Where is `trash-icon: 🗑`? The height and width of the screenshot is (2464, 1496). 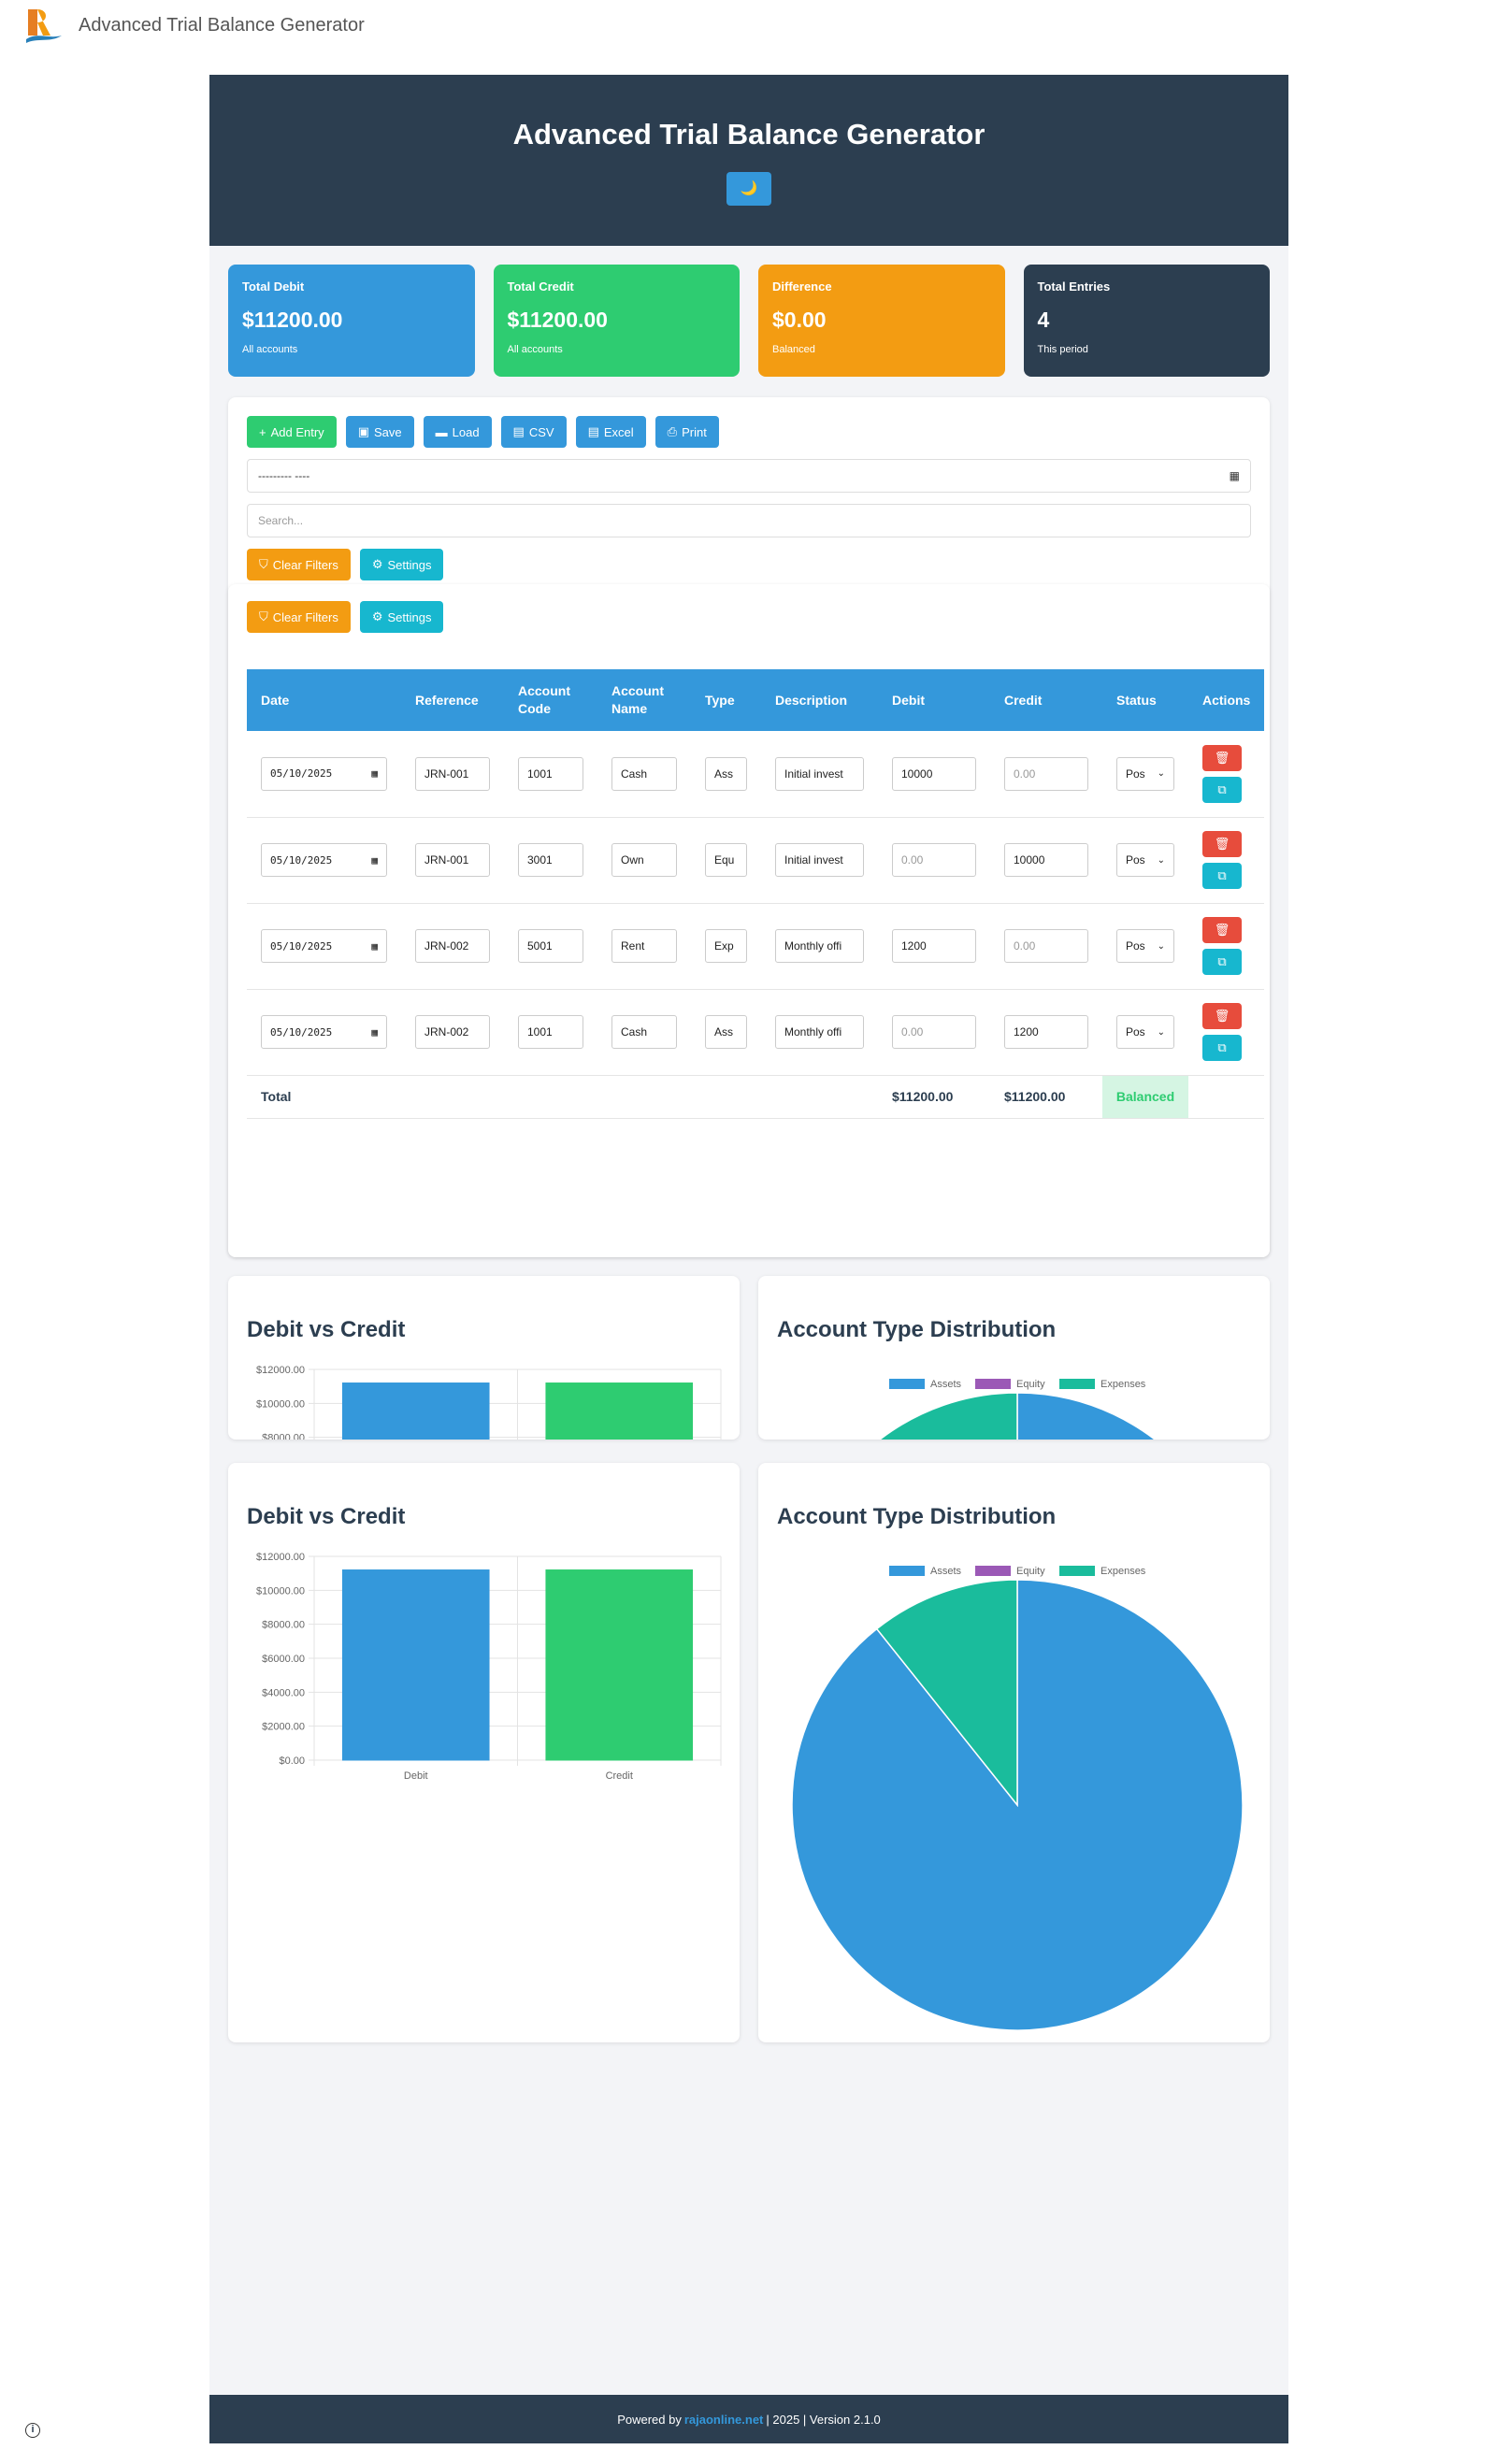 trash-icon: 🗑 is located at coordinates (1222, 1016).